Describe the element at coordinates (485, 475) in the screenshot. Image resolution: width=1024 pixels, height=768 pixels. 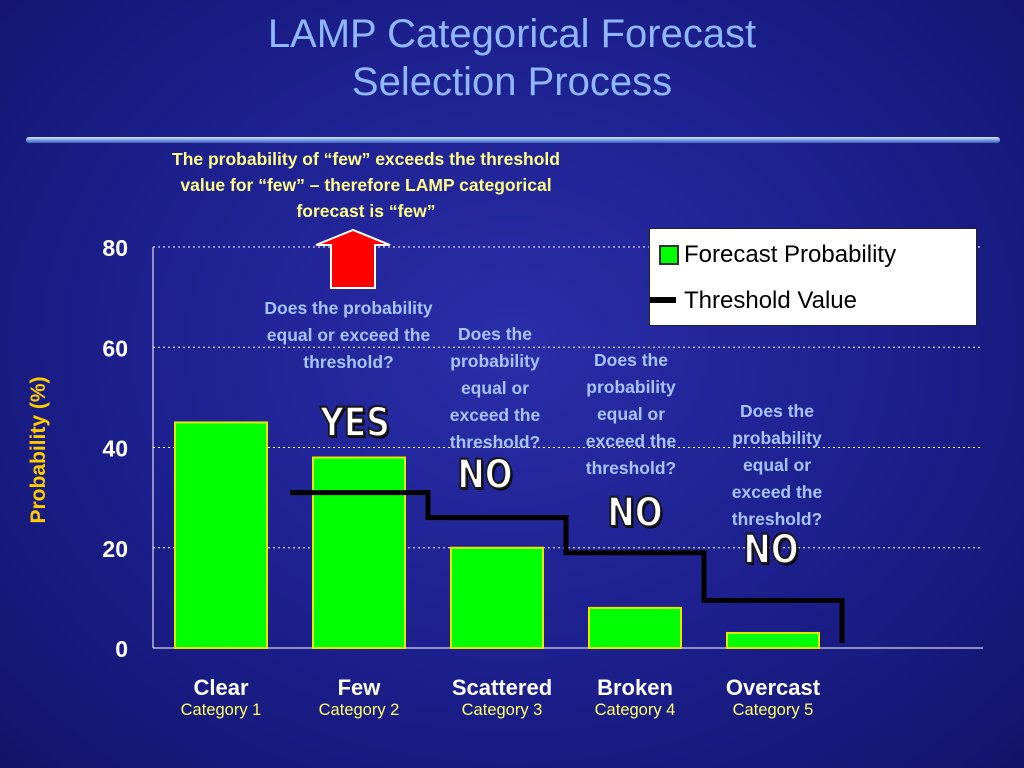
I see `answer-no-scattered: NO` at that location.